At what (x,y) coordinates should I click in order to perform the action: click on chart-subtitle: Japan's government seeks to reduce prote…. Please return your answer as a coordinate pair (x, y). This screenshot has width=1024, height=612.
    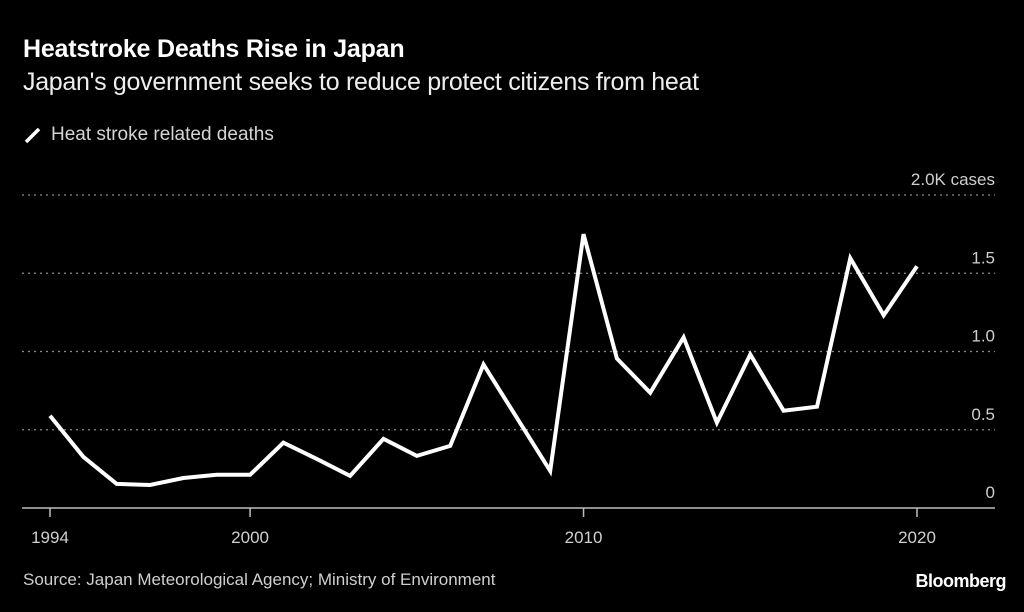
    Looking at the image, I should click on (361, 82).